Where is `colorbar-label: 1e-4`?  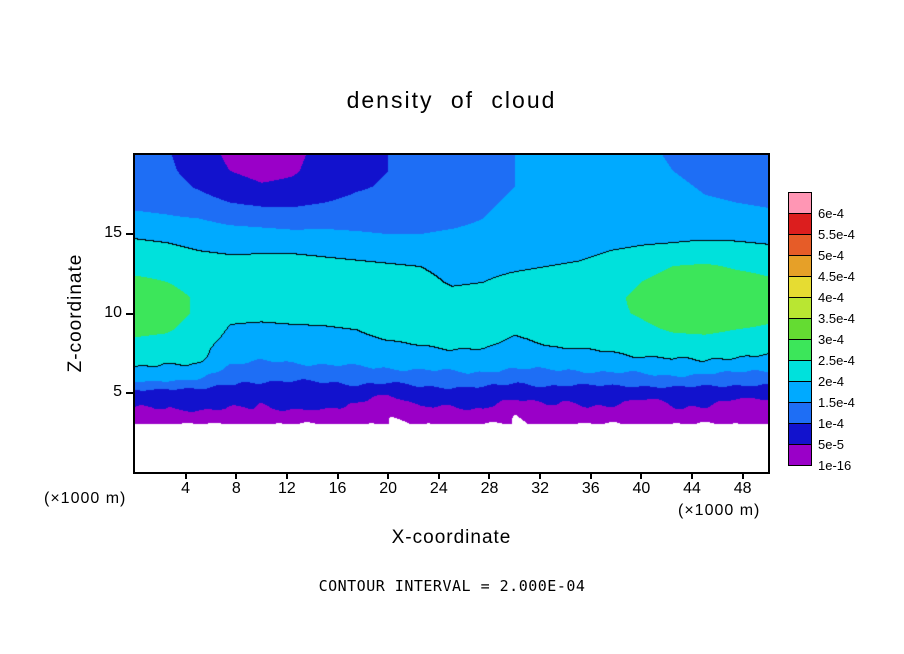 colorbar-label: 1e-4 is located at coordinates (831, 423).